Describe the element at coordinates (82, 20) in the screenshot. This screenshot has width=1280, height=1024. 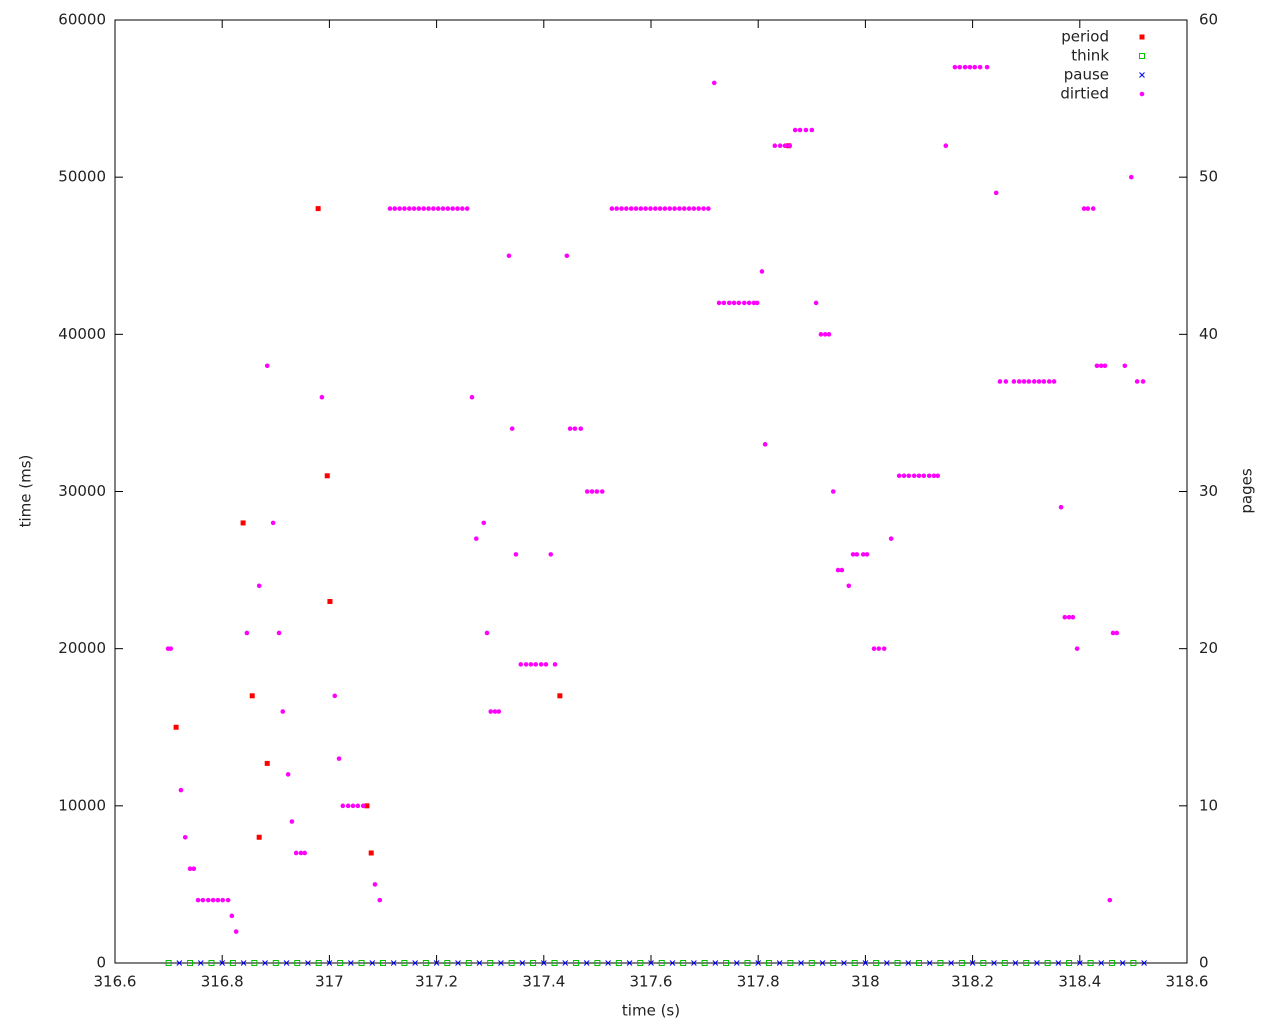
I see `y-tick-label: 60000` at that location.